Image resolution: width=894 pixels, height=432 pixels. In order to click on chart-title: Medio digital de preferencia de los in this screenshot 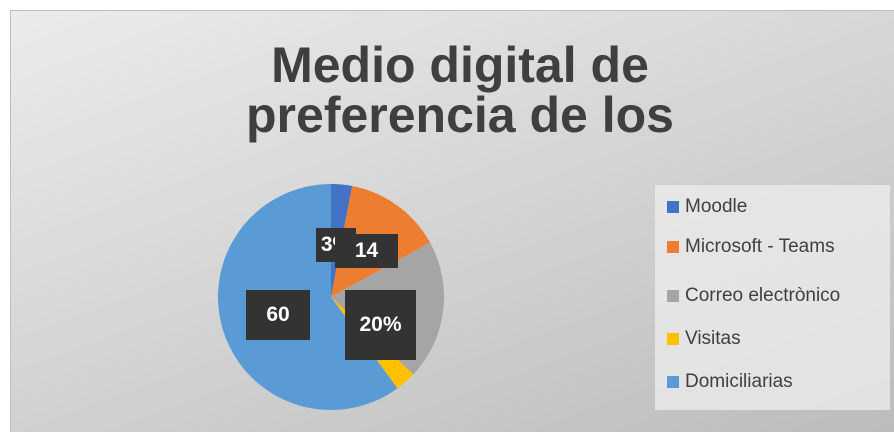, I will do `click(460, 90)`.